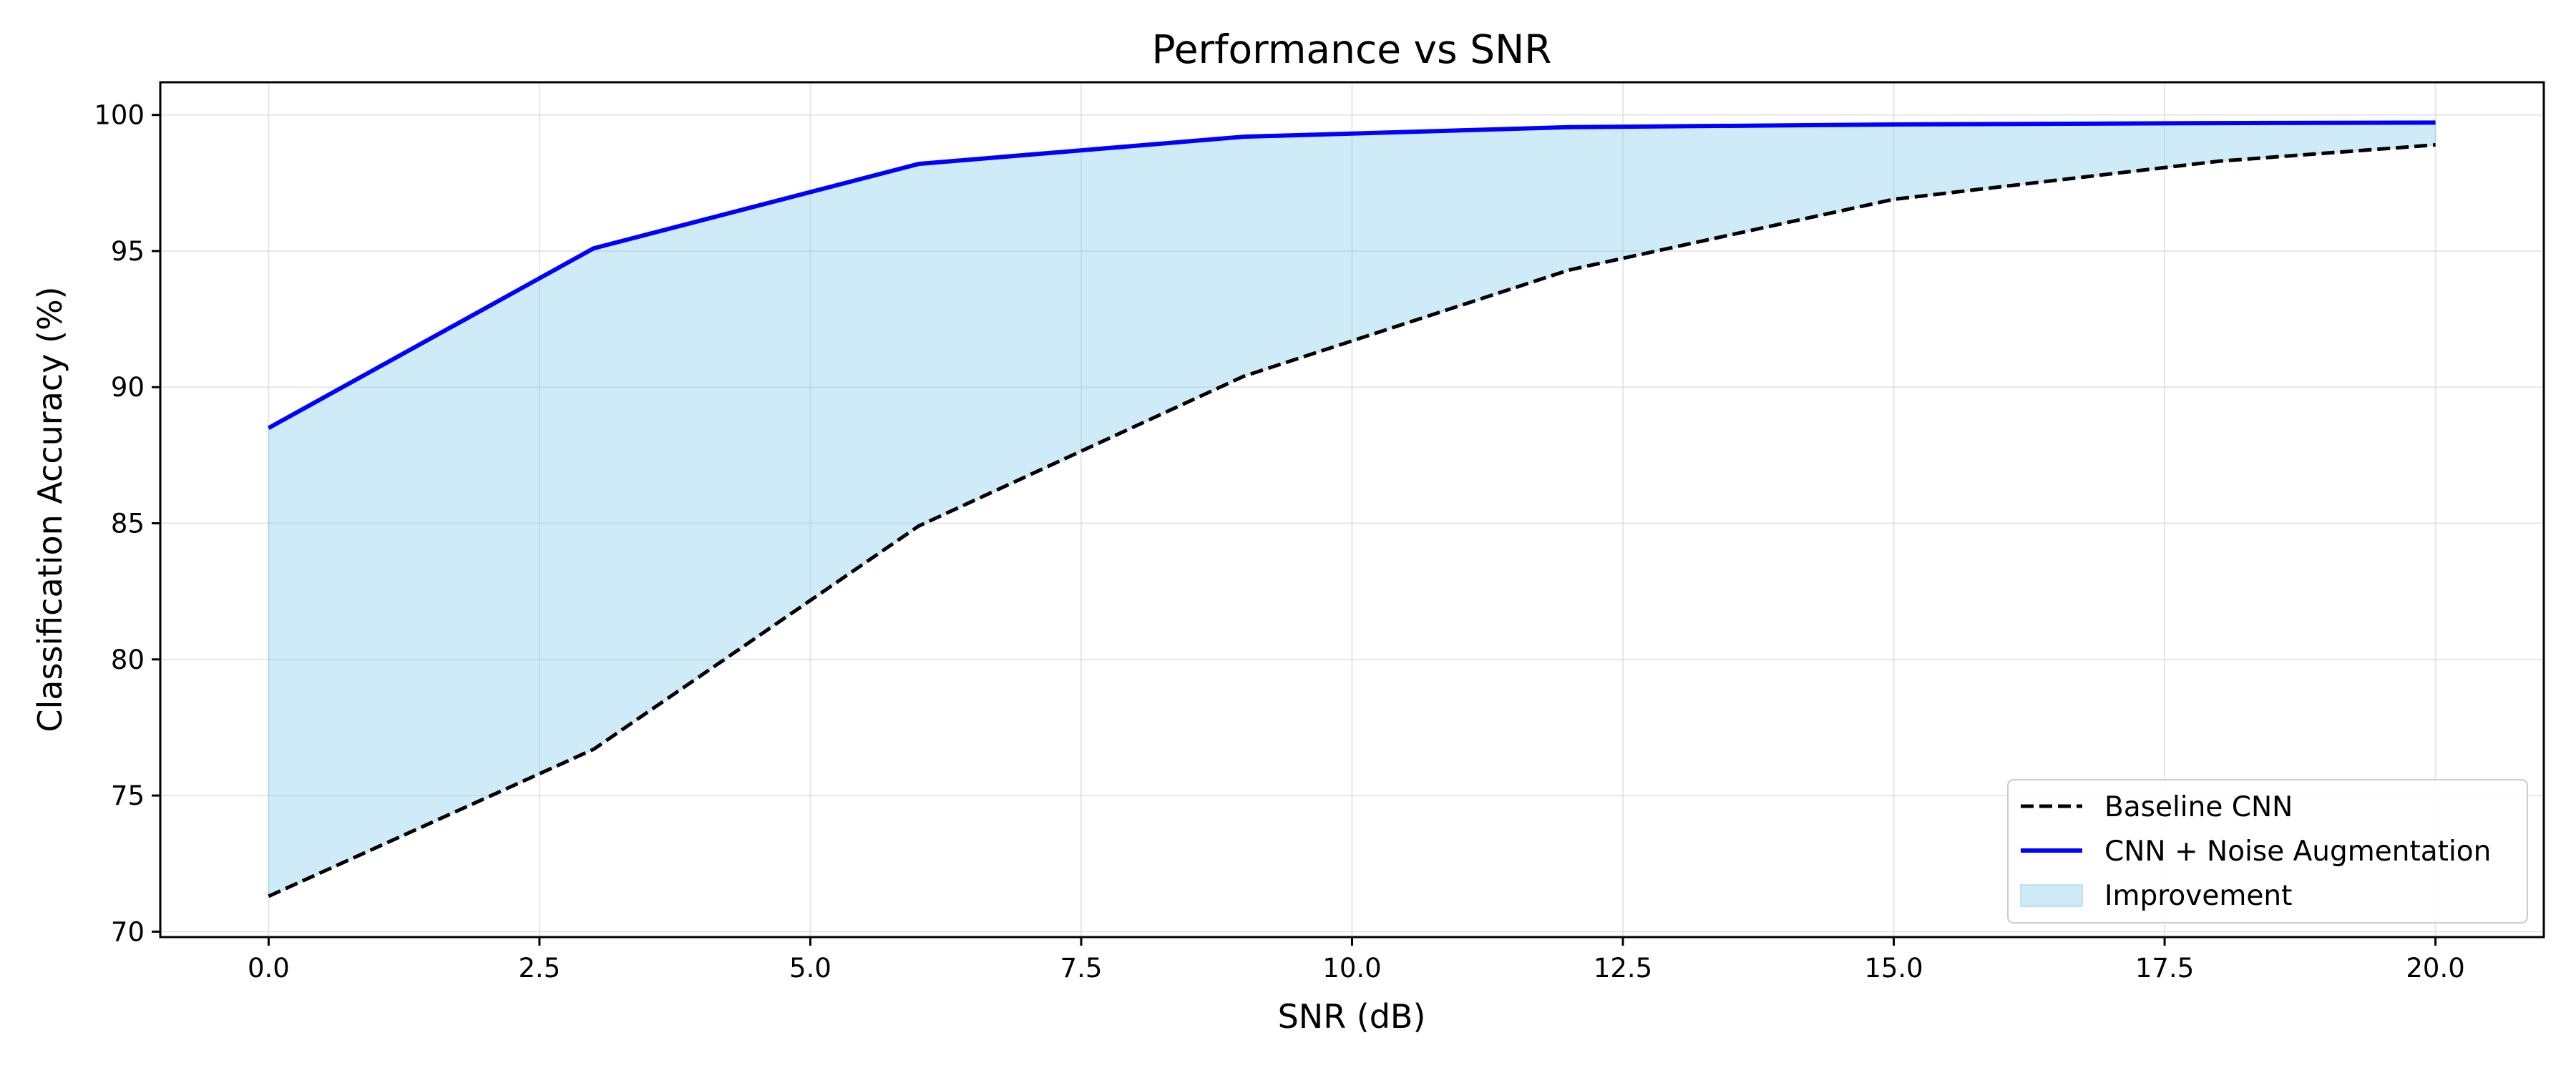 This screenshot has height=1073, width=2576. What do you see at coordinates (269, 969) in the screenshot?
I see `x-tick-label-0: 0.0` at bounding box center [269, 969].